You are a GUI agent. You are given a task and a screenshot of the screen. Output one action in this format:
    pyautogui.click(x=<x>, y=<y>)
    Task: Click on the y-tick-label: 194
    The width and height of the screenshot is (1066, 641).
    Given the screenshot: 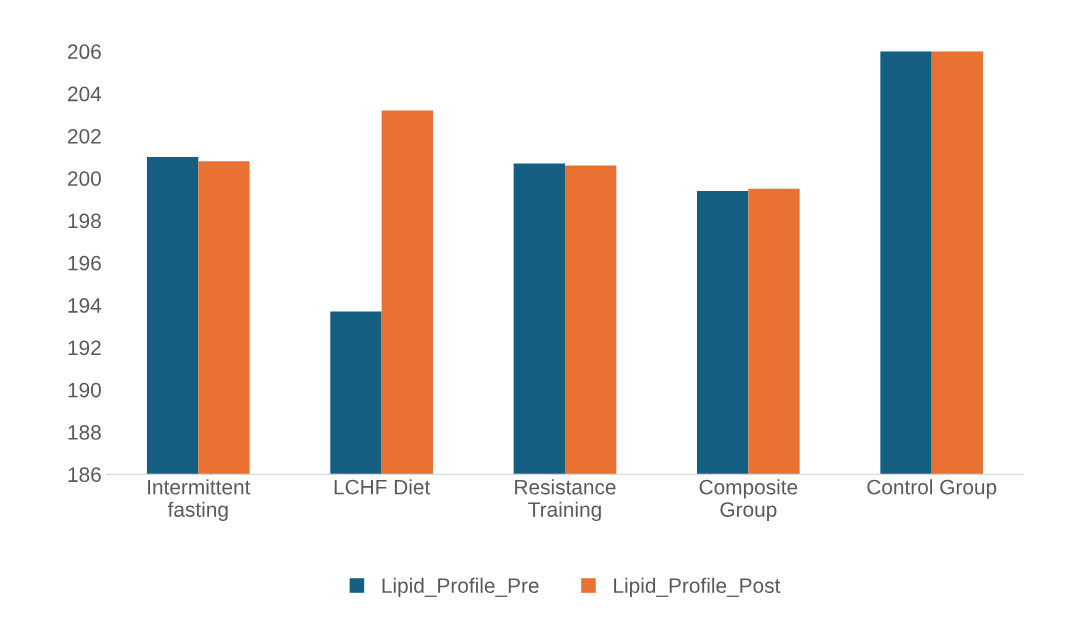 What is the action you would take?
    pyautogui.click(x=85, y=305)
    